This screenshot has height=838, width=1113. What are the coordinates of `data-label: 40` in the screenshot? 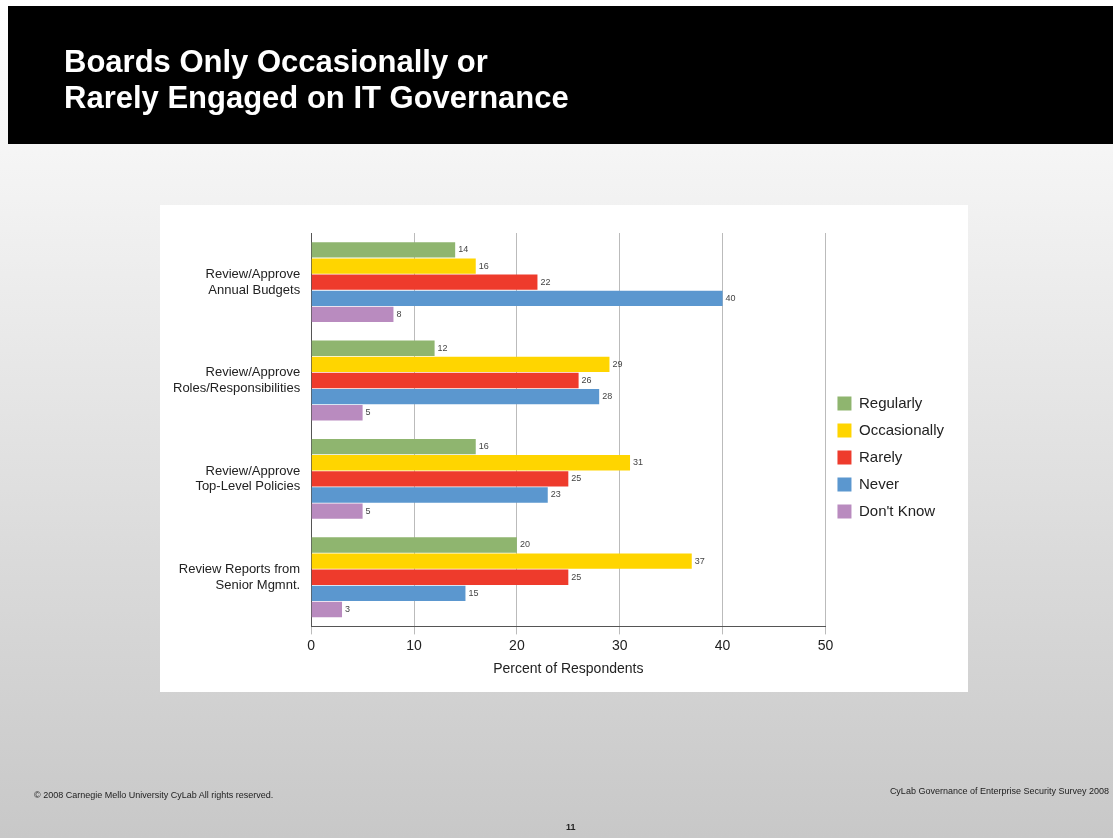 It's located at (730, 297).